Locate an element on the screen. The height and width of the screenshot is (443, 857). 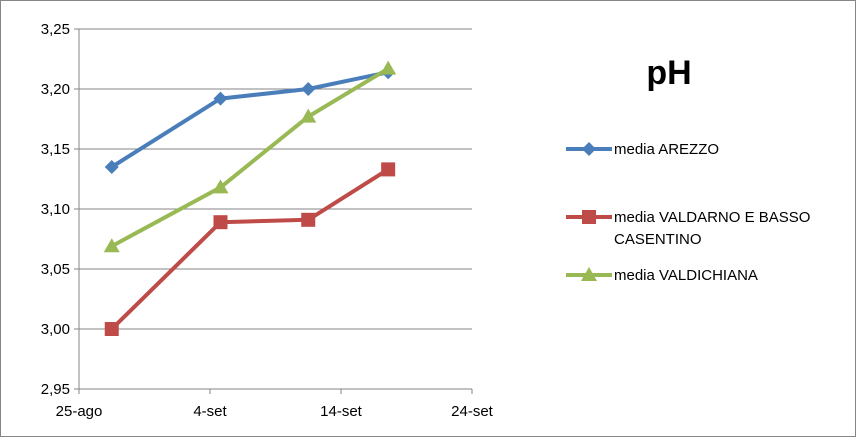
y-tick-labels: 2,95 3,00 3,05 3,10 3,15 3,20 3,25 is located at coordinates (55, 209).